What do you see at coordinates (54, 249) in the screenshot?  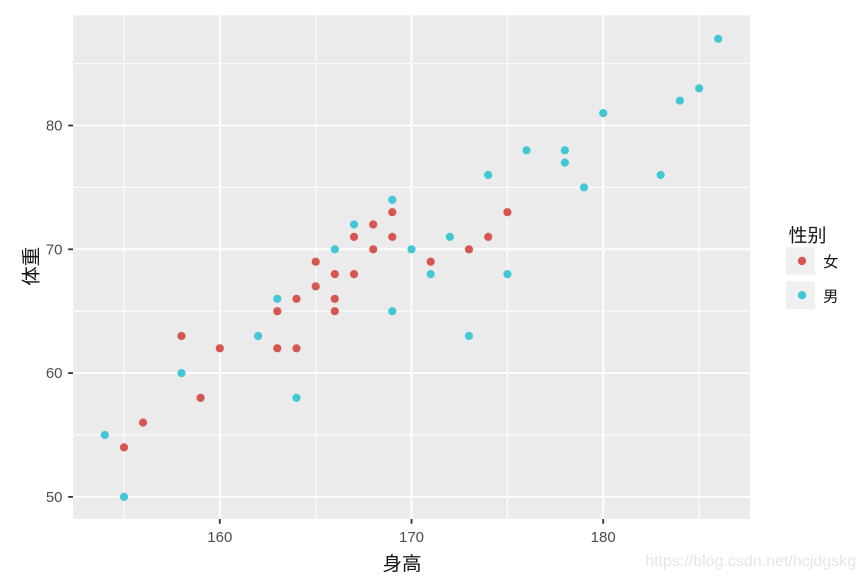 I see `svg-text: 70` at bounding box center [54, 249].